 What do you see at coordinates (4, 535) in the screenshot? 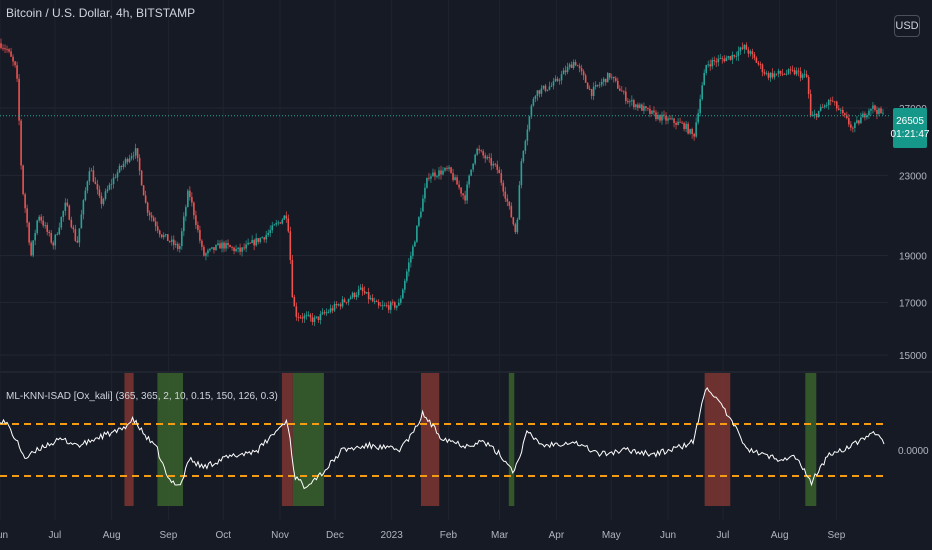
I see `time-tick-label: Jun` at bounding box center [4, 535].